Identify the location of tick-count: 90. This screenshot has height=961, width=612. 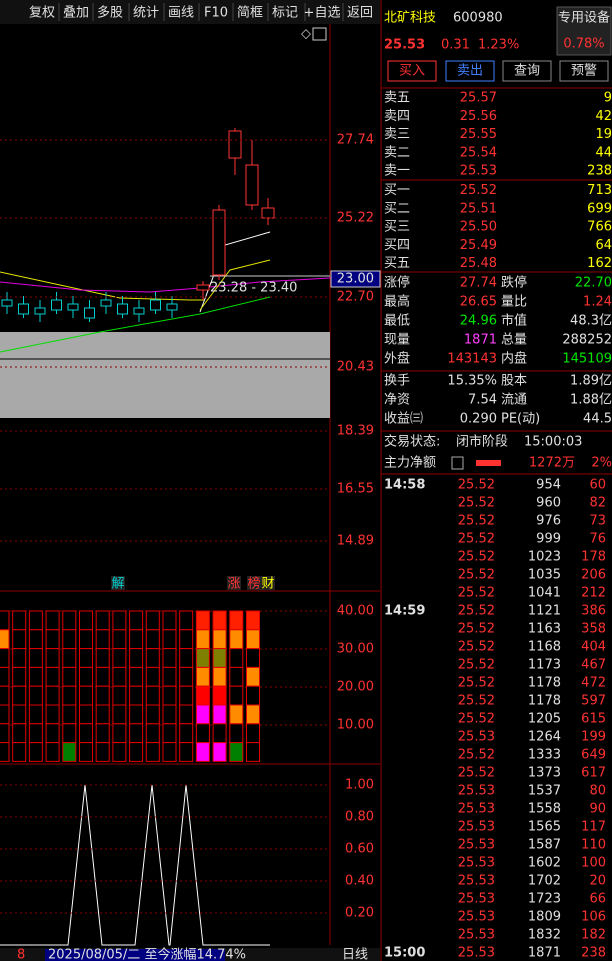
(597, 809).